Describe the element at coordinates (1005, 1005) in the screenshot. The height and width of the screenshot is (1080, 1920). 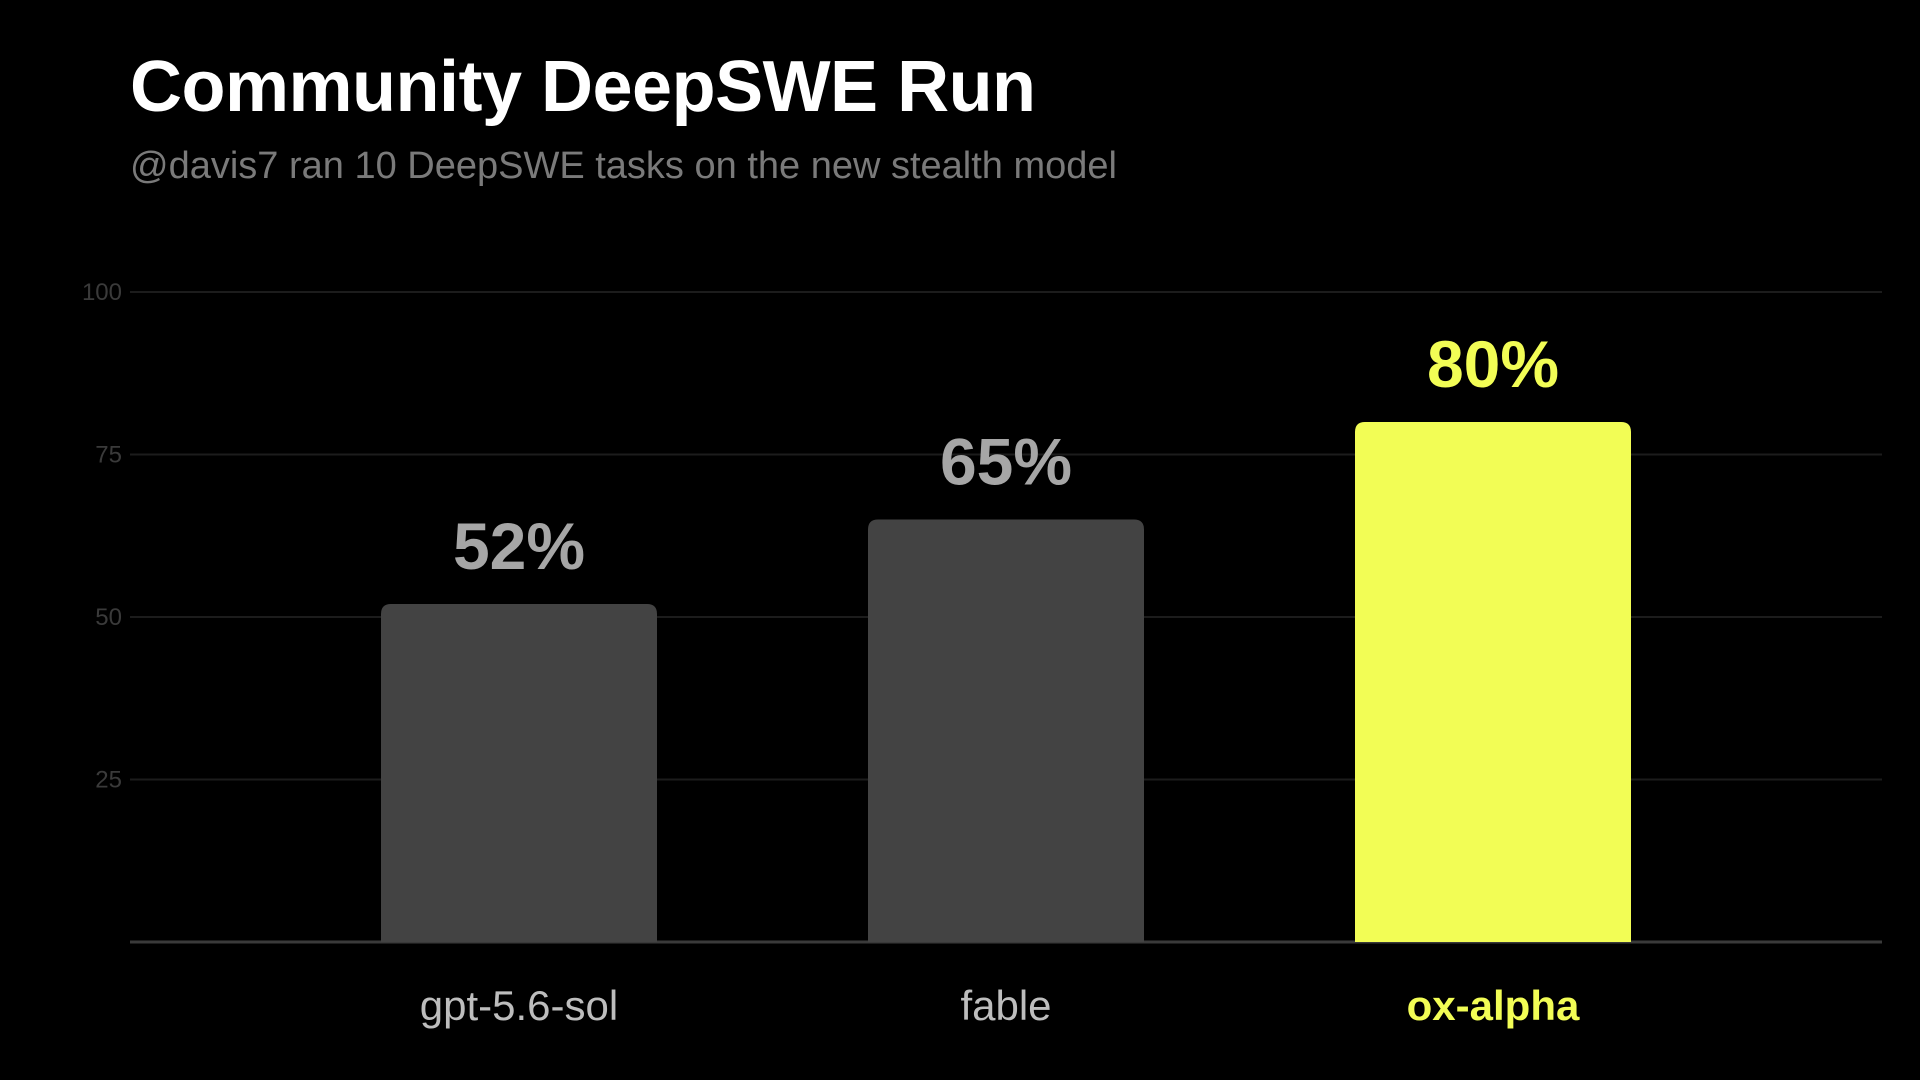
I see `category-label-fable: fable` at that location.